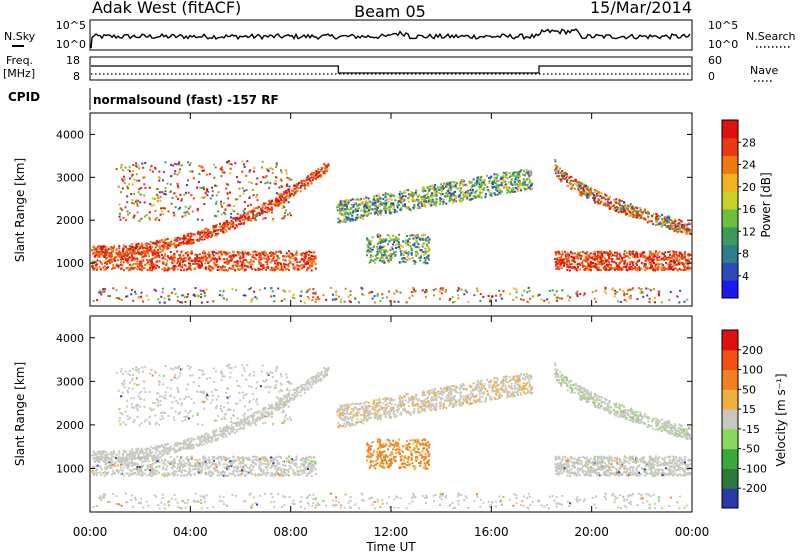 Image resolution: width=800 pixels, height=554 pixels. Describe the element at coordinates (71, 25) in the screenshot. I see `nsky-tick-high: 10^5` at that location.